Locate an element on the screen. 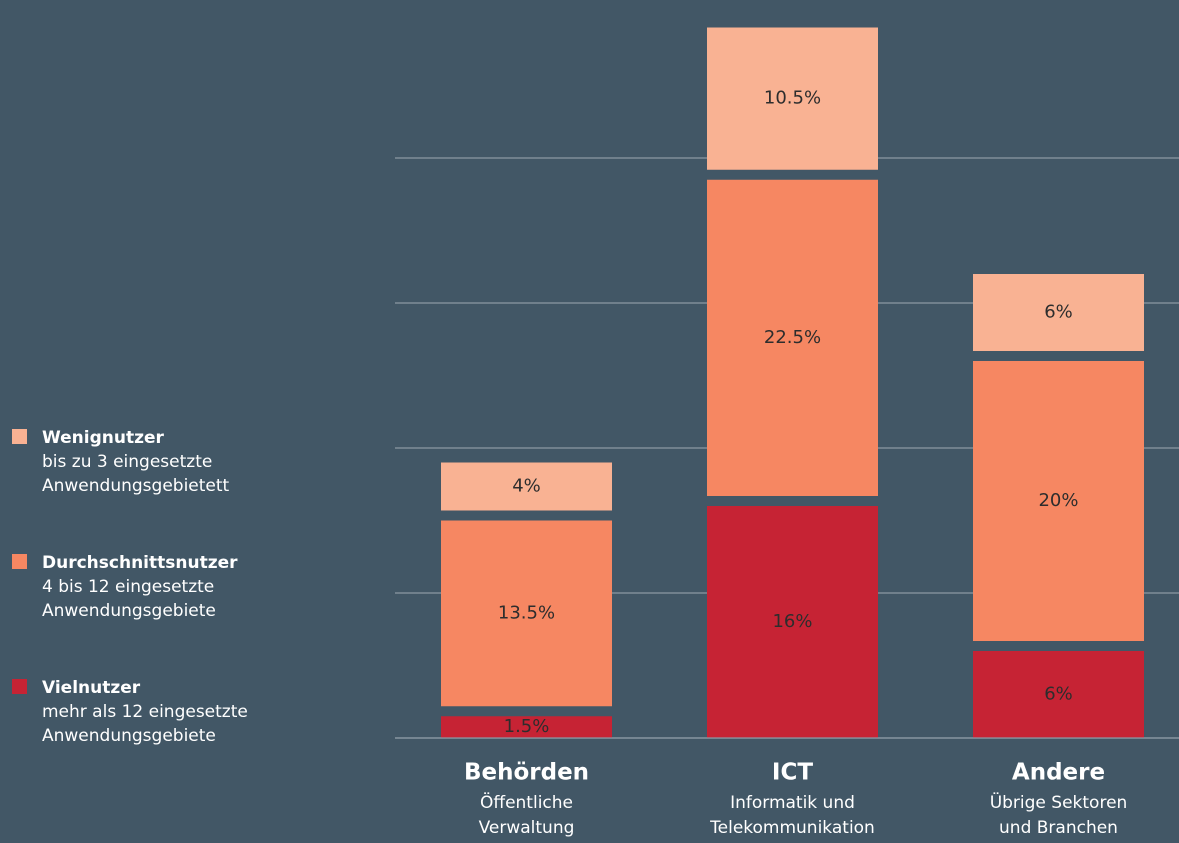 This screenshot has width=1179, height=843. value-label: 16% is located at coordinates (792, 621).